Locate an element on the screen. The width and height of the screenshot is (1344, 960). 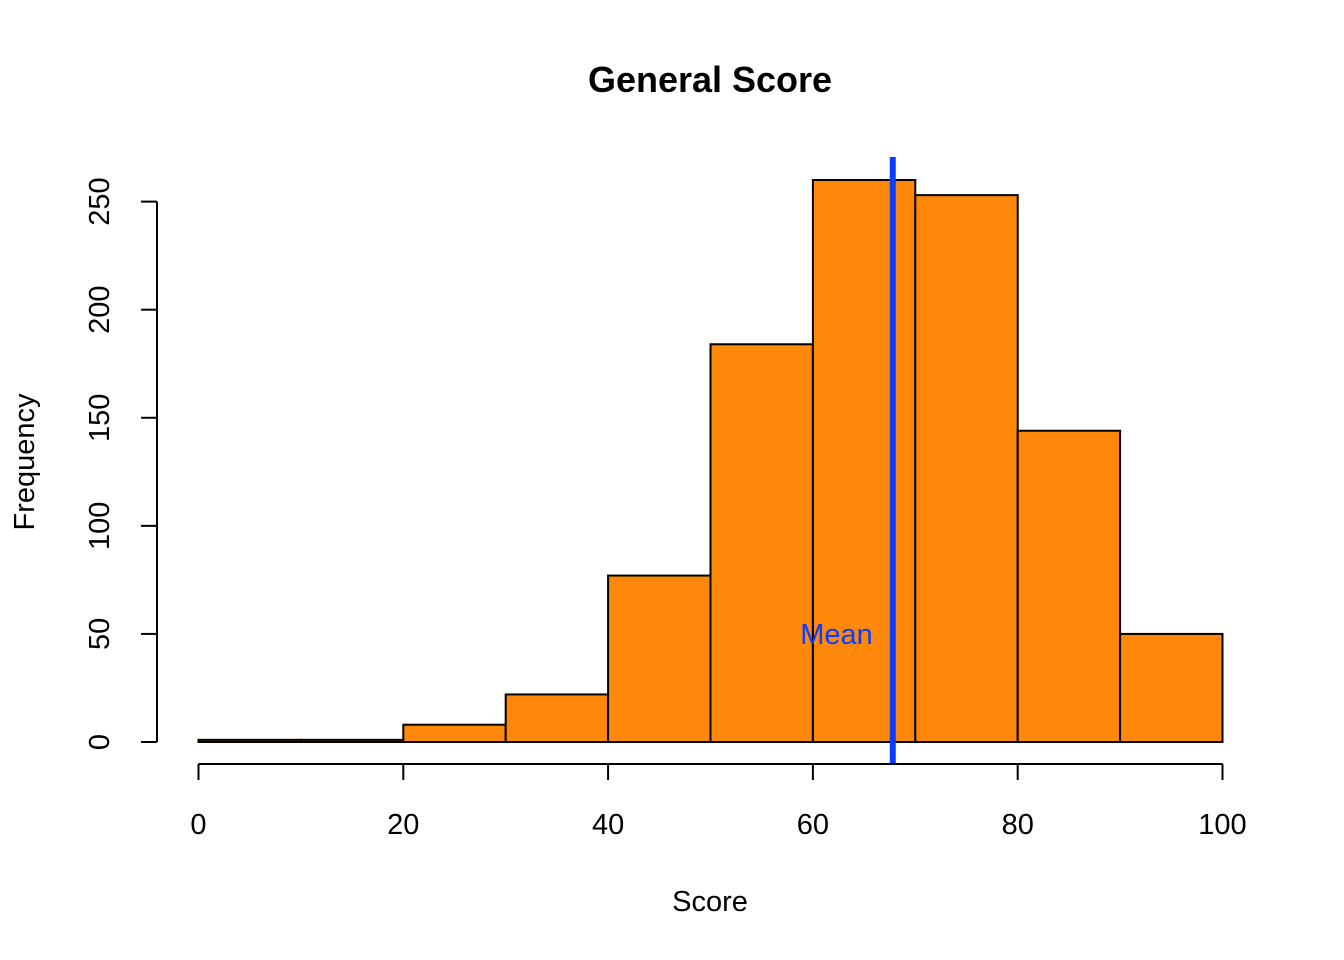
x-tick-label: 80 is located at coordinates (1018, 825).